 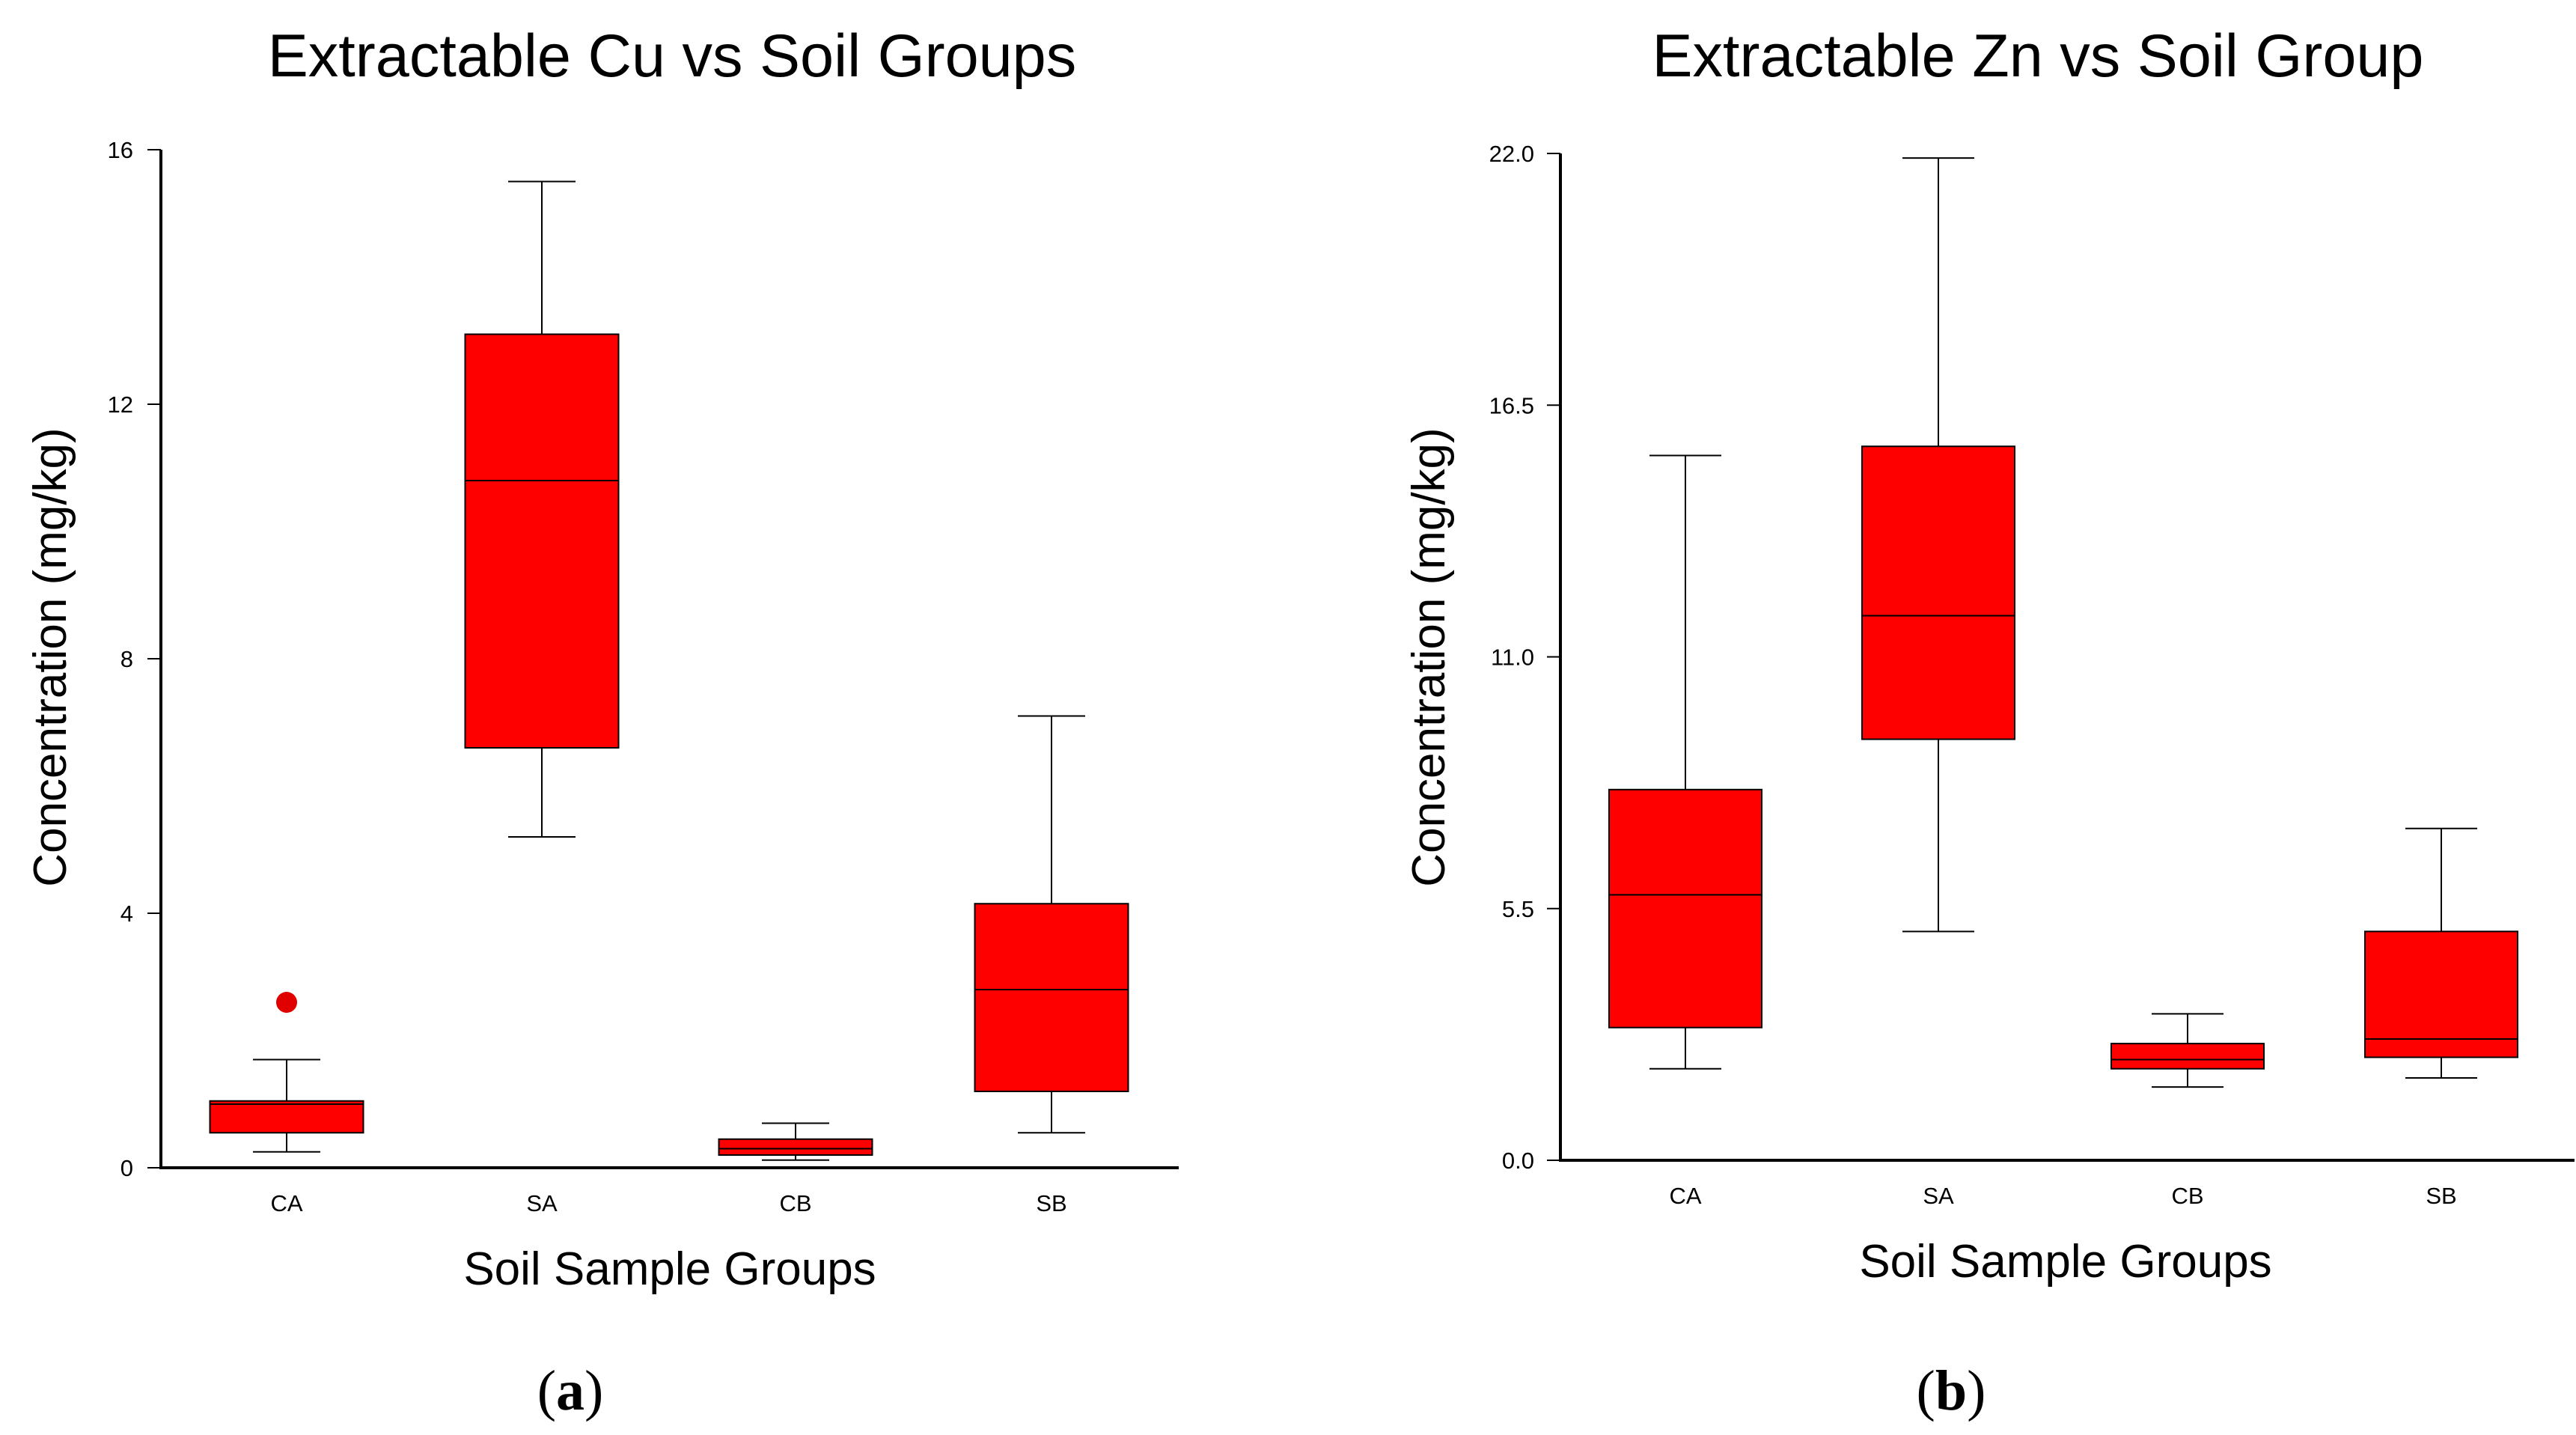 What do you see at coordinates (127, 914) in the screenshot?
I see `y-tick-label: 4` at bounding box center [127, 914].